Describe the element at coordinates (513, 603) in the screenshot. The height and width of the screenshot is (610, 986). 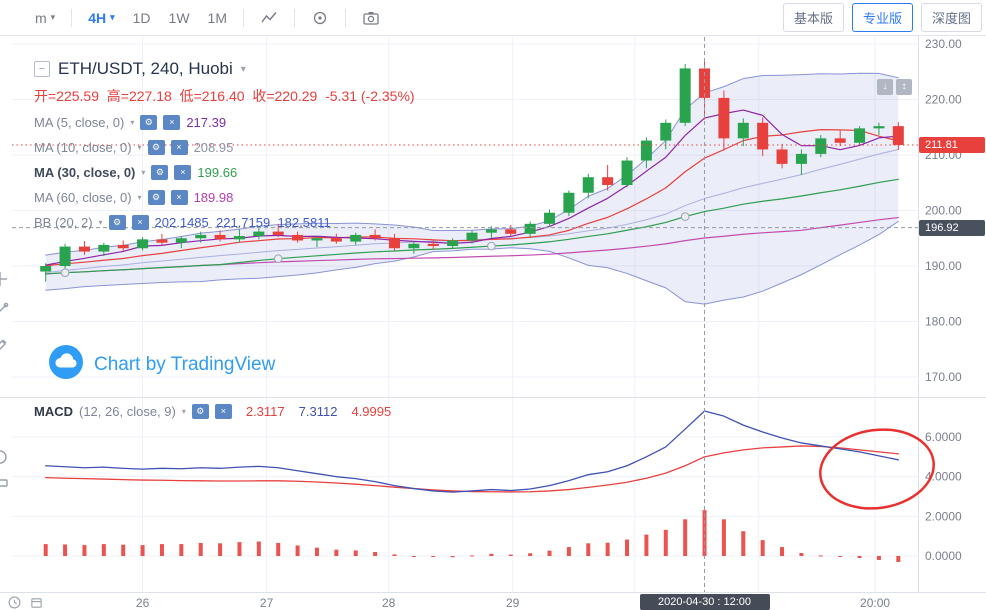
I see `time-axis: 26 27 28 29 20:00` at that location.